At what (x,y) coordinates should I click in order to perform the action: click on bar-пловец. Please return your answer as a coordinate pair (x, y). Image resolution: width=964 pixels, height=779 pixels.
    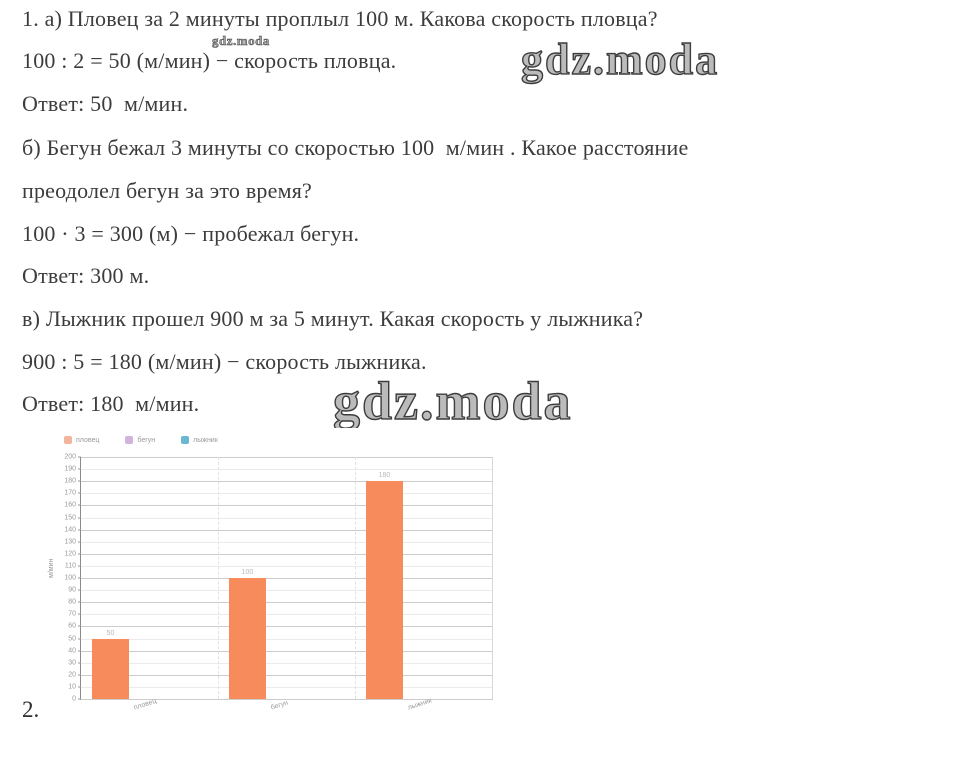
    Looking at the image, I should click on (110, 668).